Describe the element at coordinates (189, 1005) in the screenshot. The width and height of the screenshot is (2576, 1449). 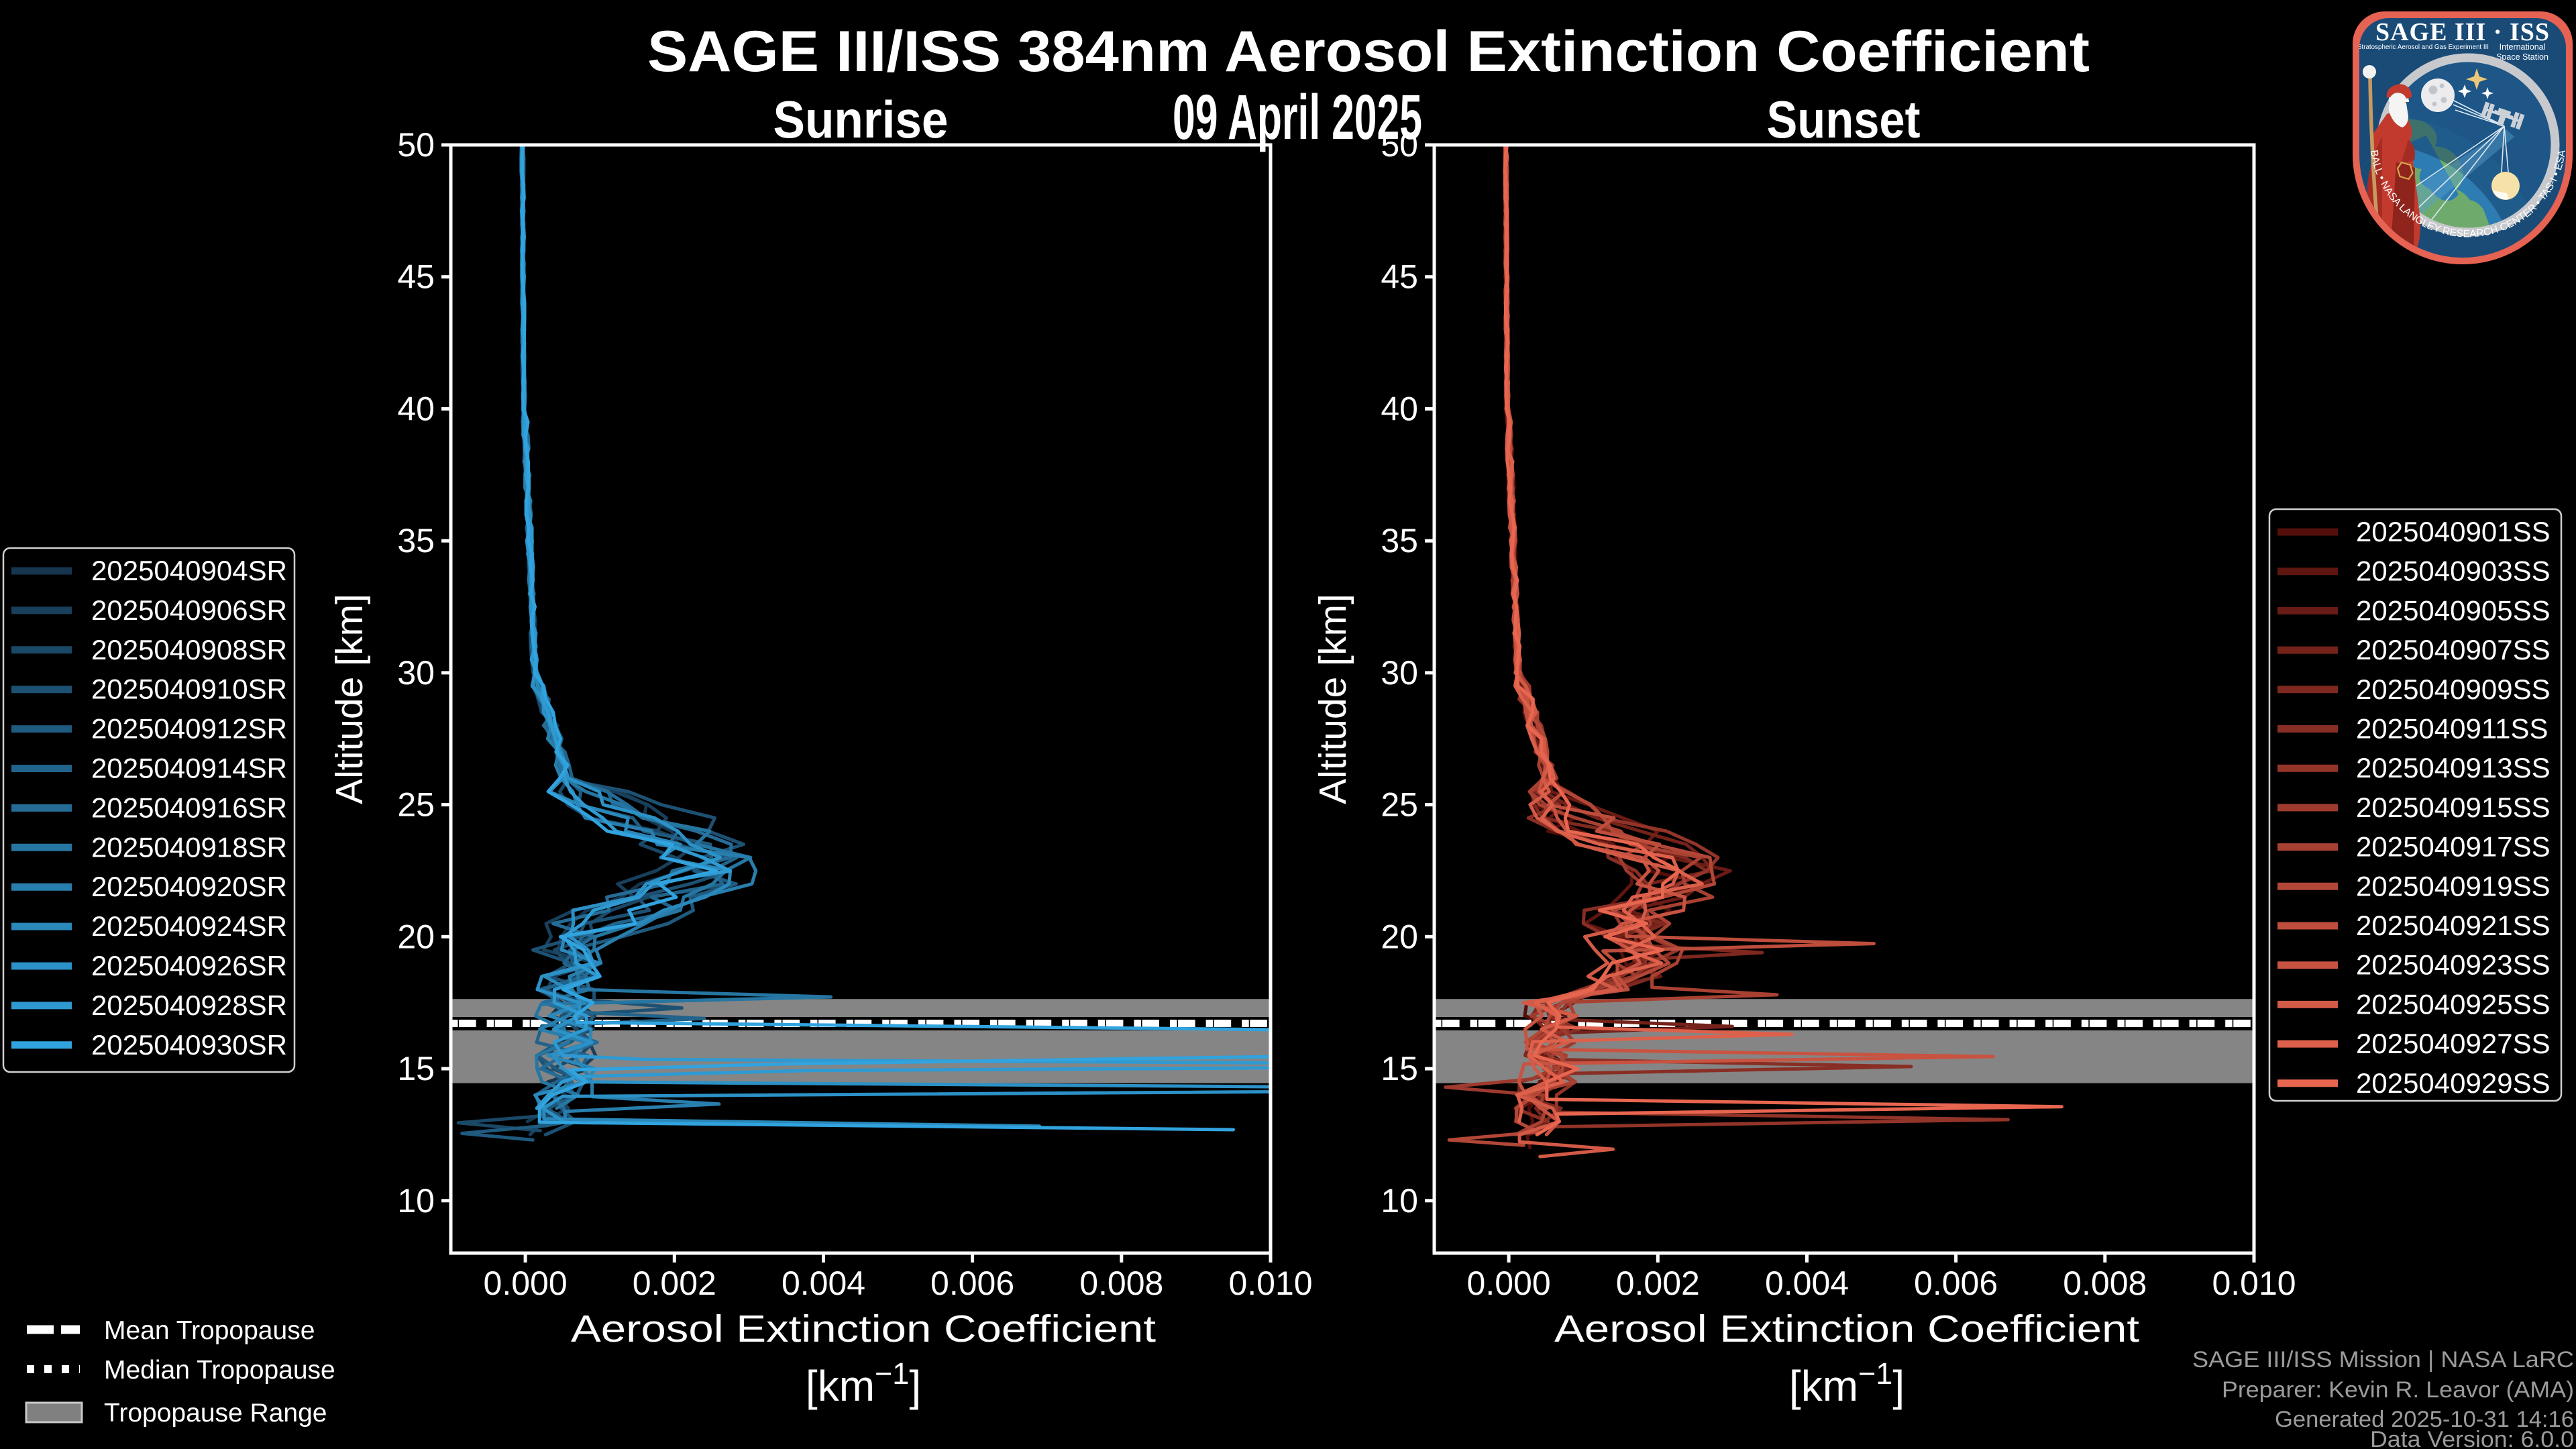
I see `svg-text: 2025040928SR` at that location.